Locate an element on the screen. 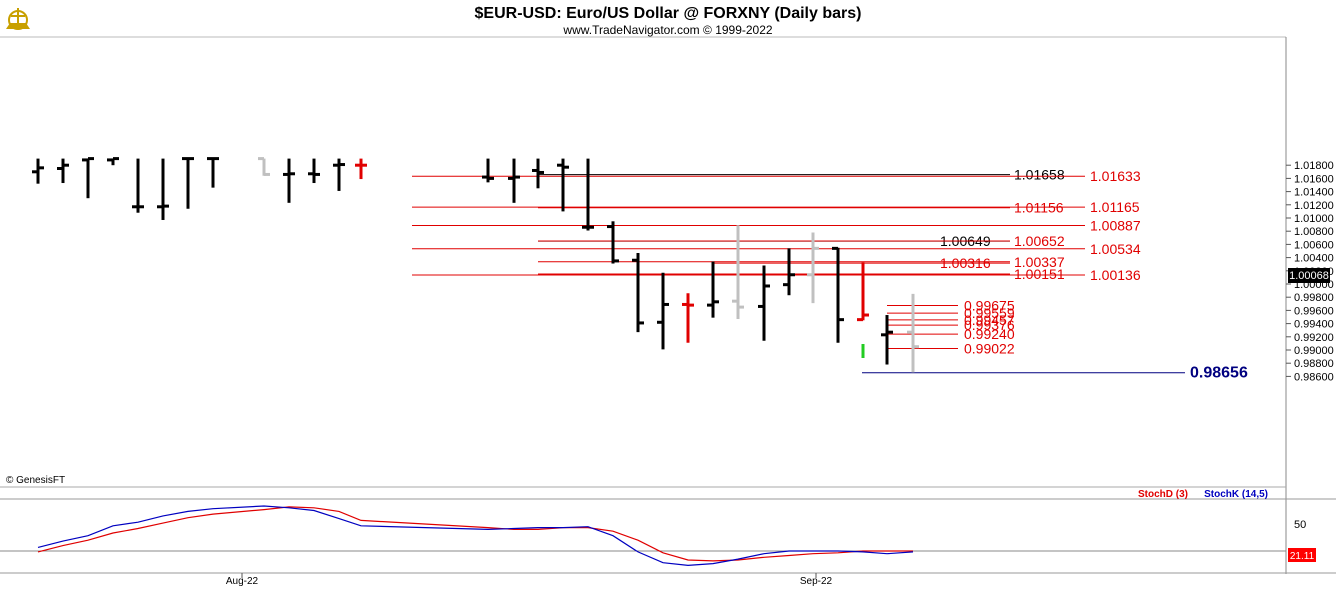 This screenshot has height=596, width=1336. x-tick-label: Sep-22 is located at coordinates (816, 581).